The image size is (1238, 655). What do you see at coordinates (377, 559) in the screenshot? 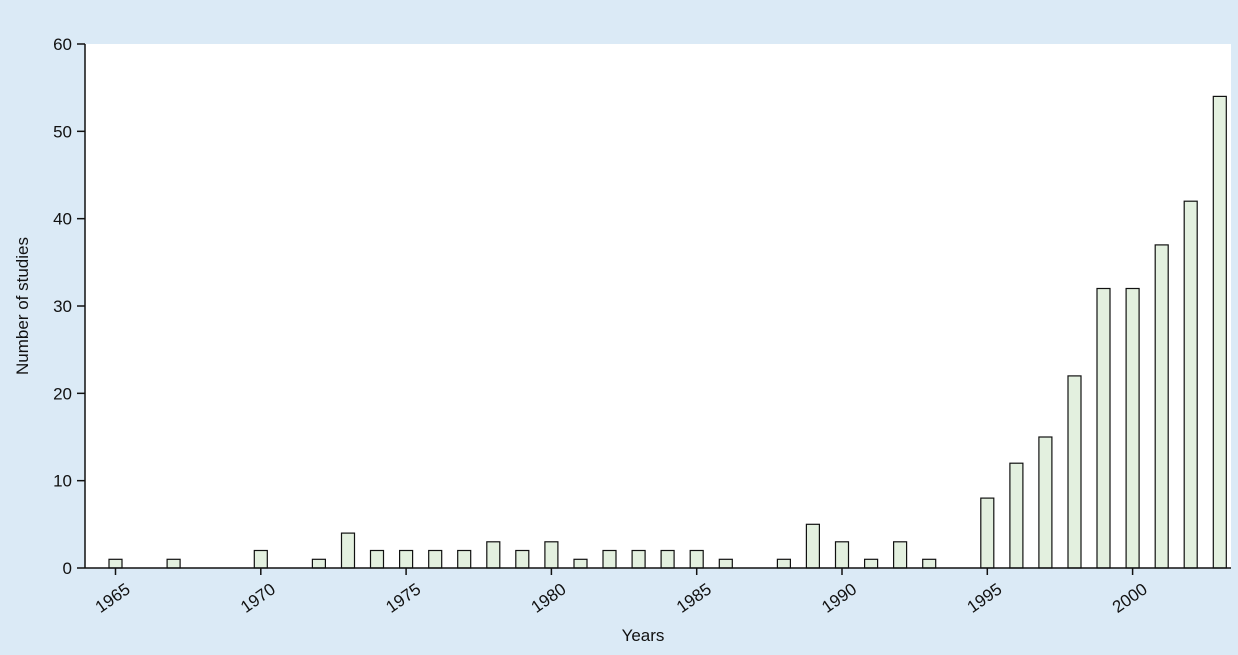
I see `bar-1974` at bounding box center [377, 559].